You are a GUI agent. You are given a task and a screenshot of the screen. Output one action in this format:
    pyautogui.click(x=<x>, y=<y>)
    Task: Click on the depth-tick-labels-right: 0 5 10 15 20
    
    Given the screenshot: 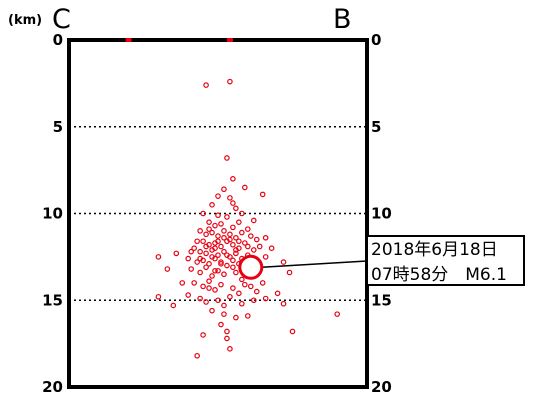 What is the action you would take?
    pyautogui.click(x=381, y=213)
    